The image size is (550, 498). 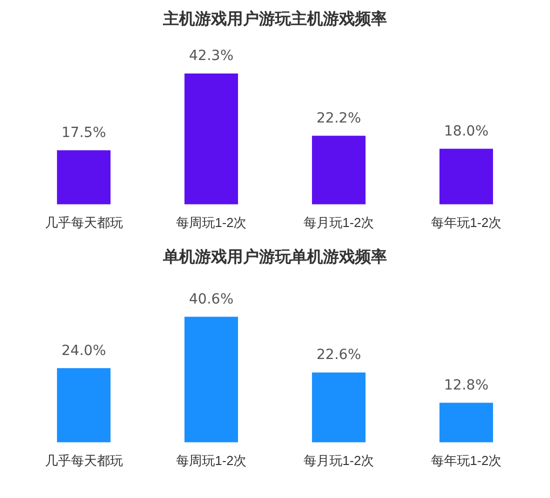 What do you see at coordinates (84, 350) in the screenshot?
I see `data-label: 24.0%` at bounding box center [84, 350].